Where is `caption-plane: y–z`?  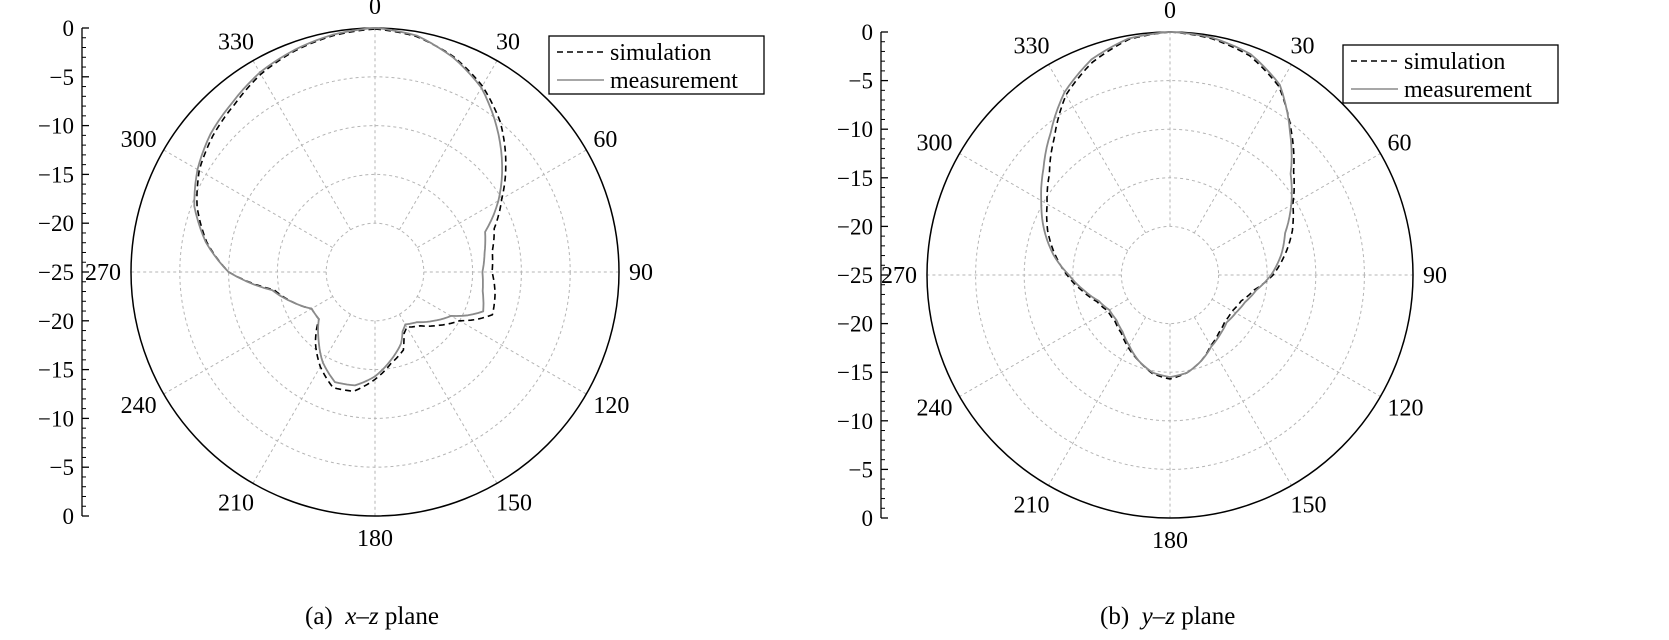
caption-plane: y–z is located at coordinates (1158, 616).